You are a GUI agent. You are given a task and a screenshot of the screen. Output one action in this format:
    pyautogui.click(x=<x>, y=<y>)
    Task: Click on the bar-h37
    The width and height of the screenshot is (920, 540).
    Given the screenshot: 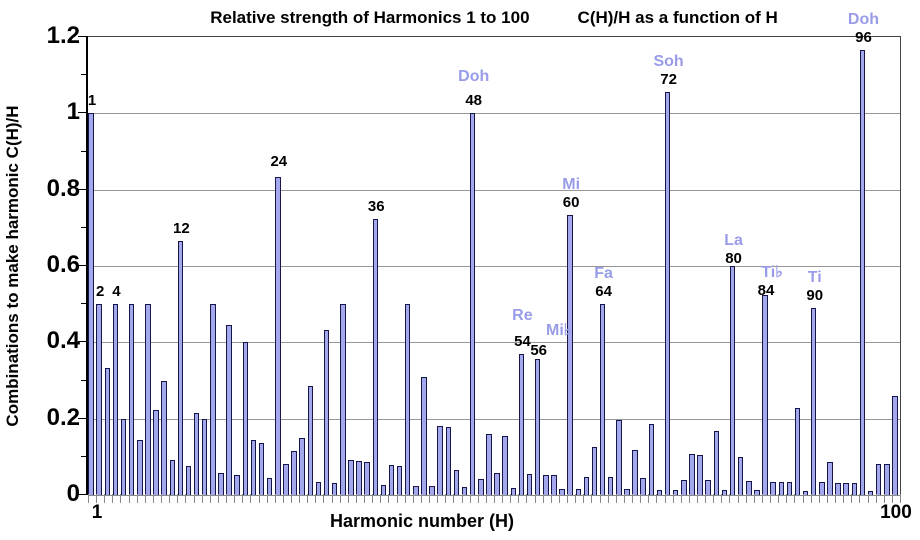 What is the action you would take?
    pyautogui.click(x=383, y=489)
    